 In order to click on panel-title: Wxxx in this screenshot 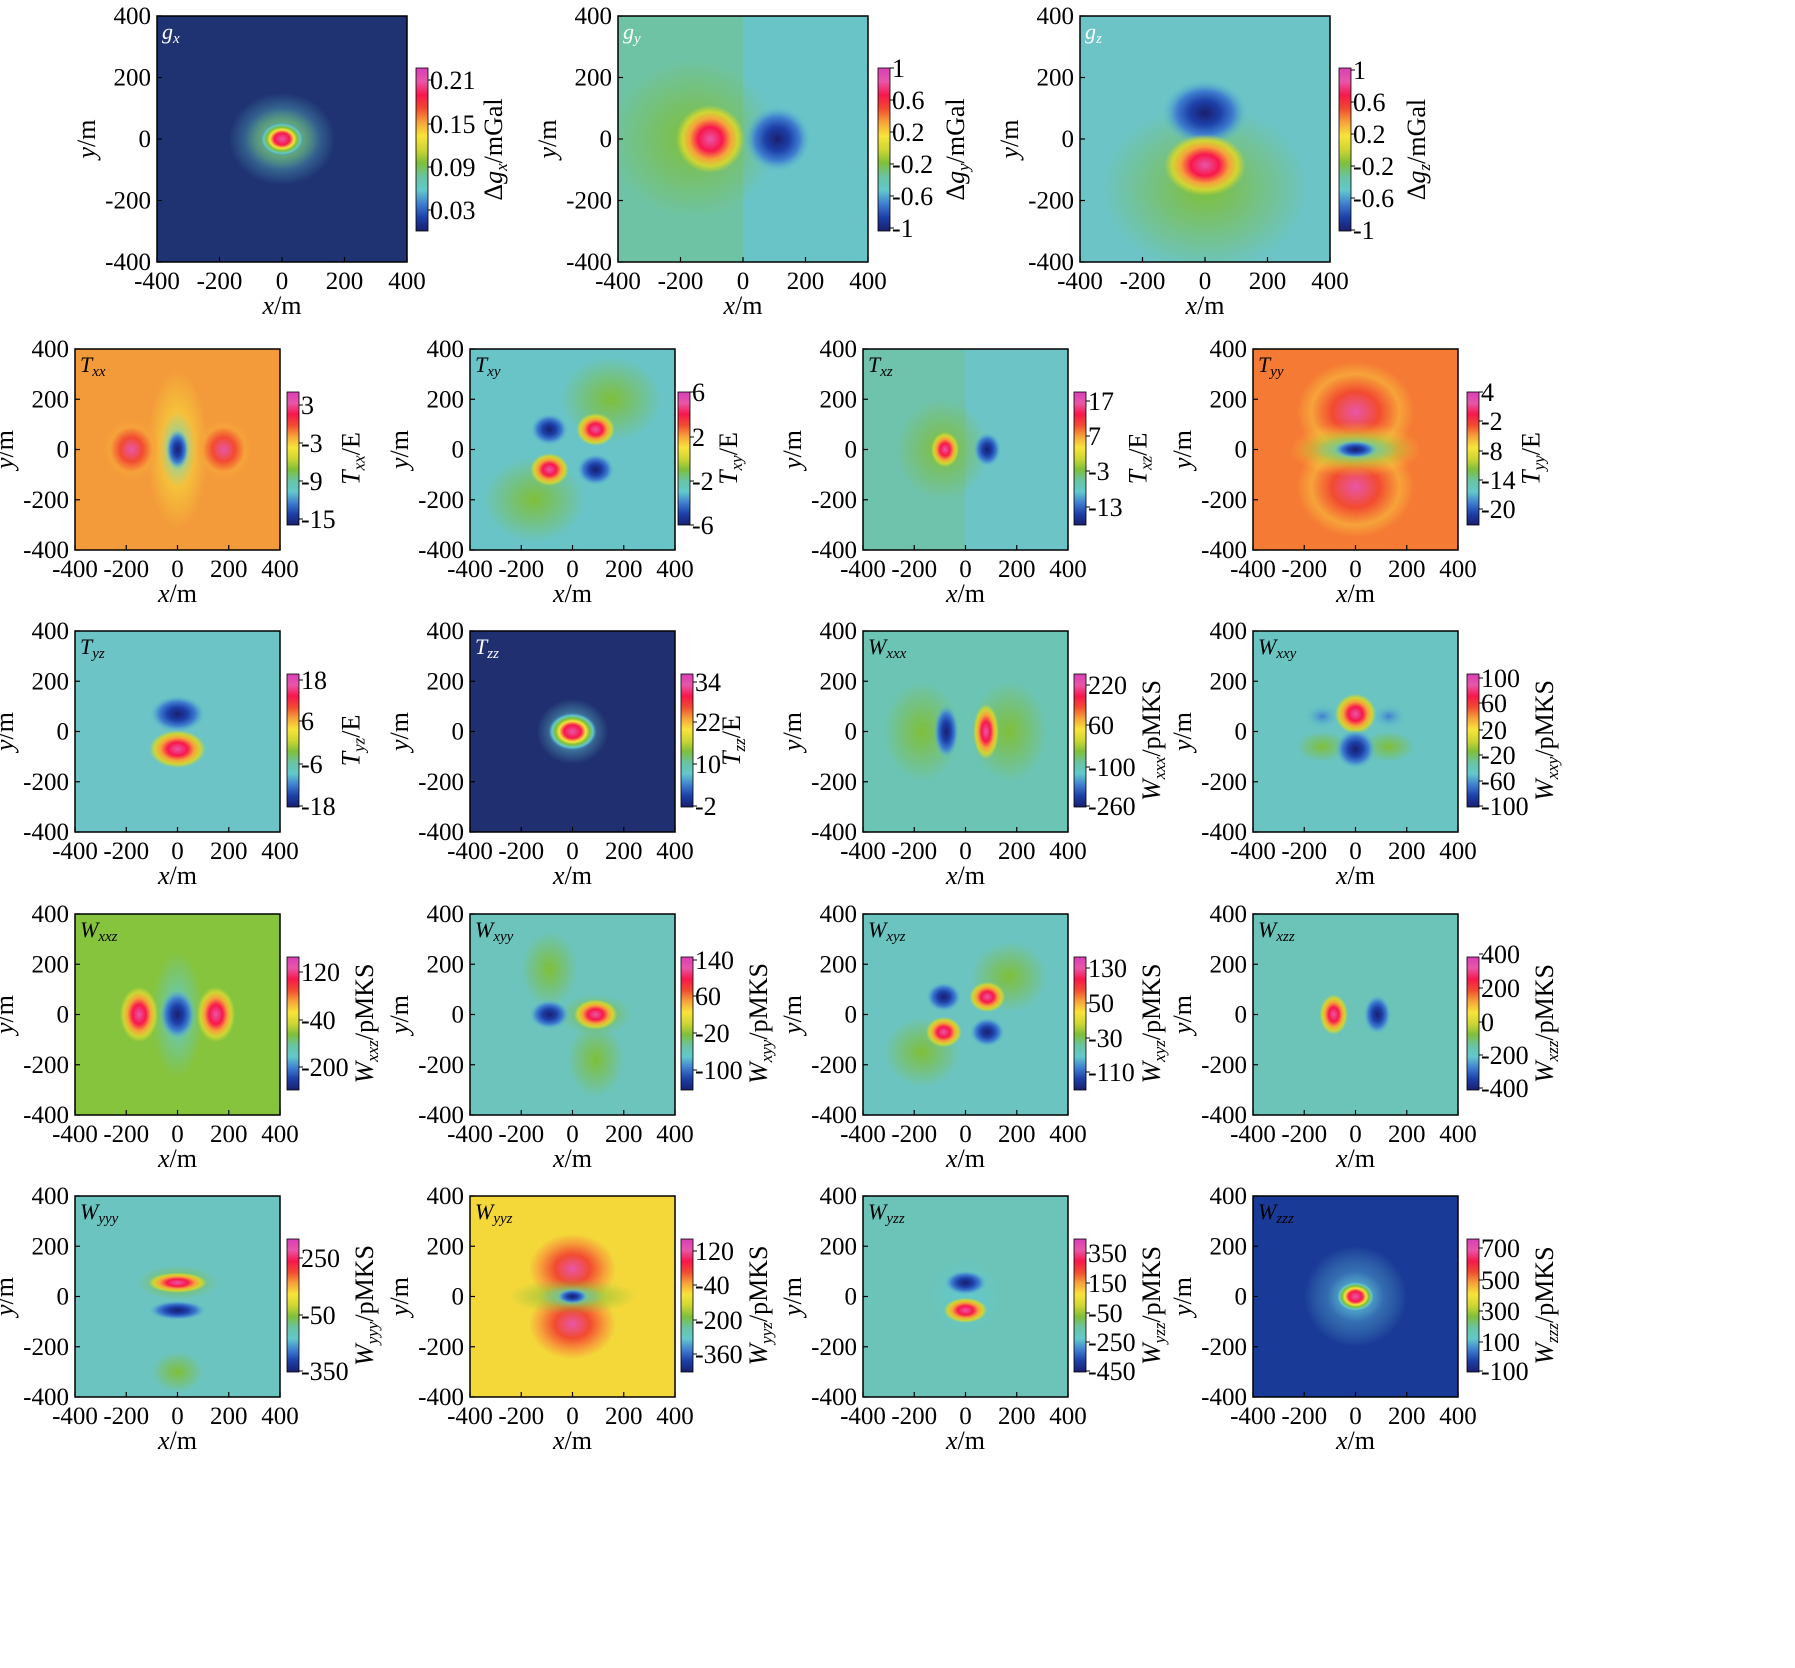, I will do `click(887, 648)`.